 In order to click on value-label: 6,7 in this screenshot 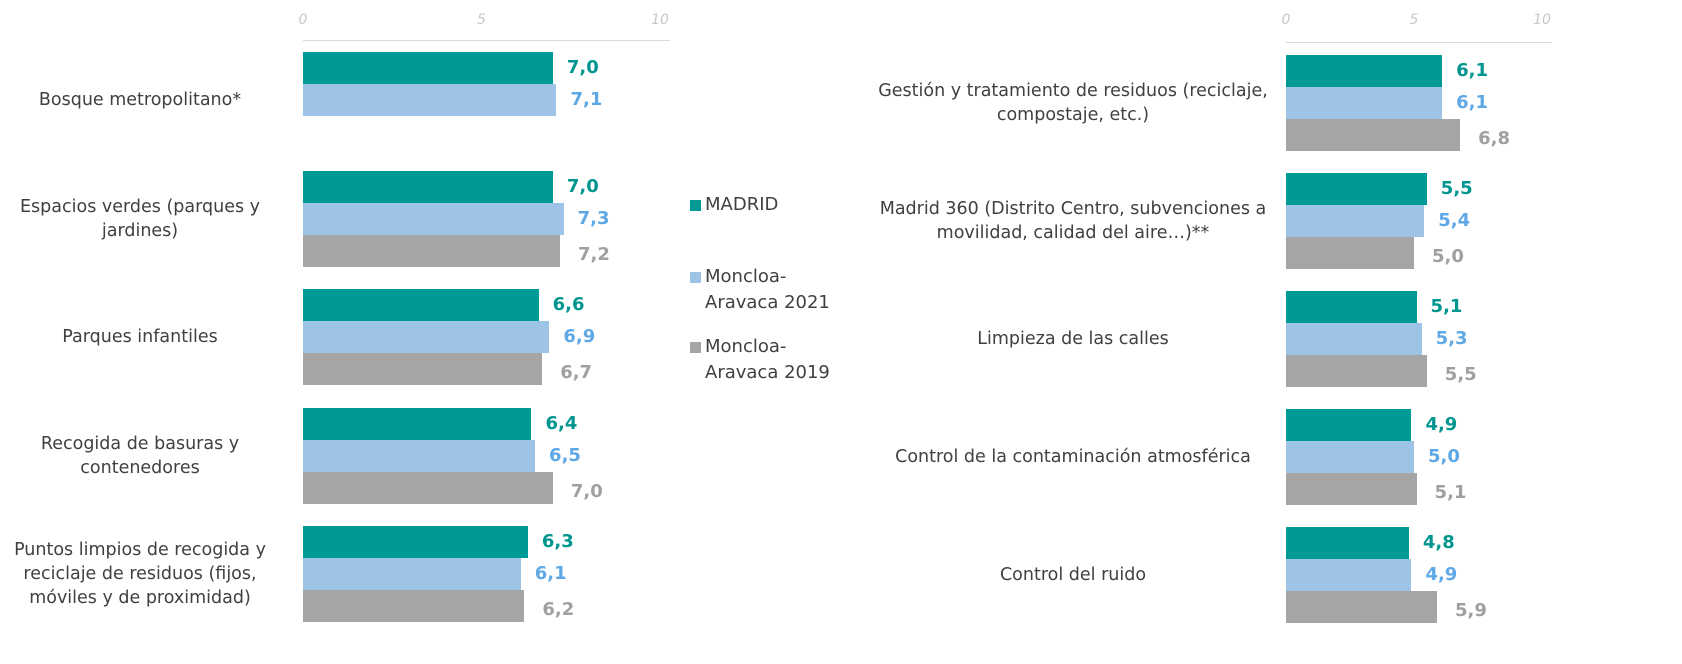, I will do `click(576, 372)`.